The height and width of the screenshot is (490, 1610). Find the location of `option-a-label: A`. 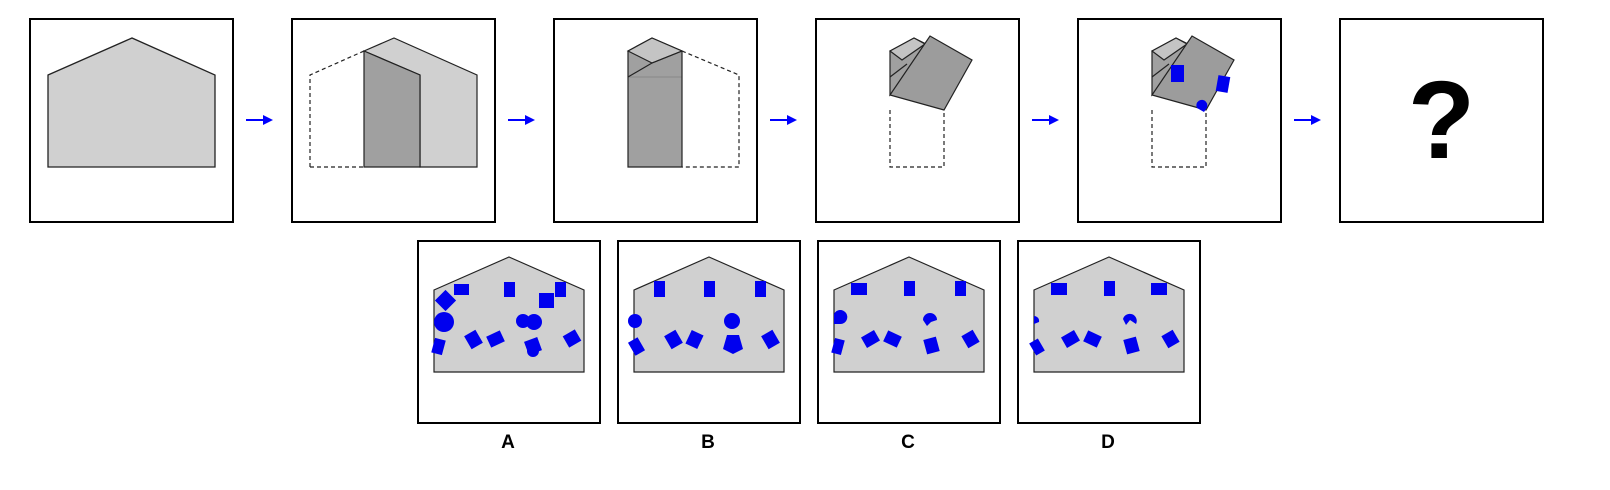

option-a-label: A is located at coordinates (508, 442).